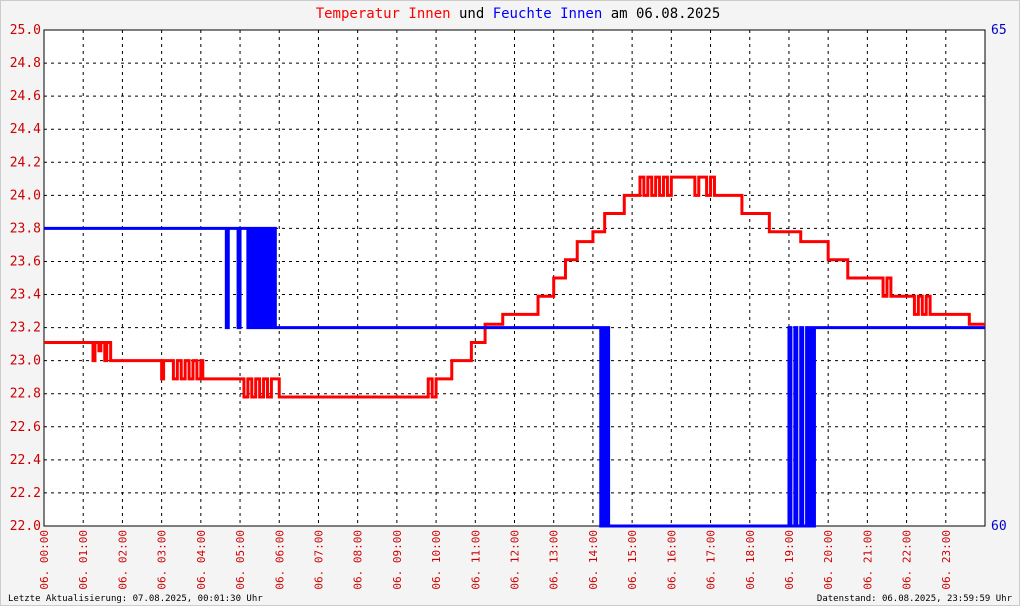 Image resolution: width=1020 pixels, height=606 pixels. I want to click on y-left-tick-label: 22.6, so click(25, 427).